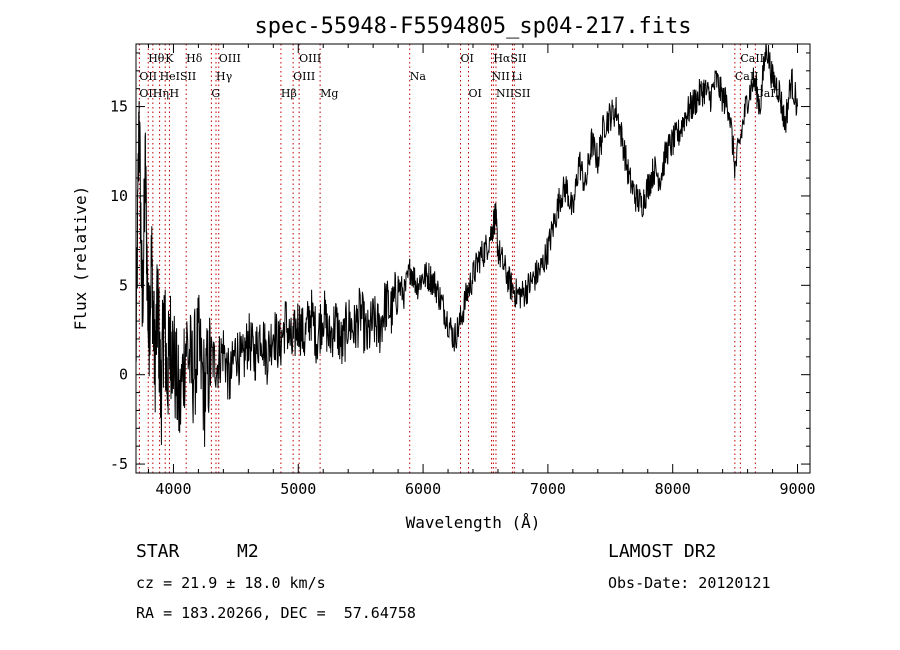 Image resolution: width=900 pixels, height=650 pixels. Describe the element at coordinates (797, 489) in the screenshot. I see `x-tick-label-5: 9000` at that location.